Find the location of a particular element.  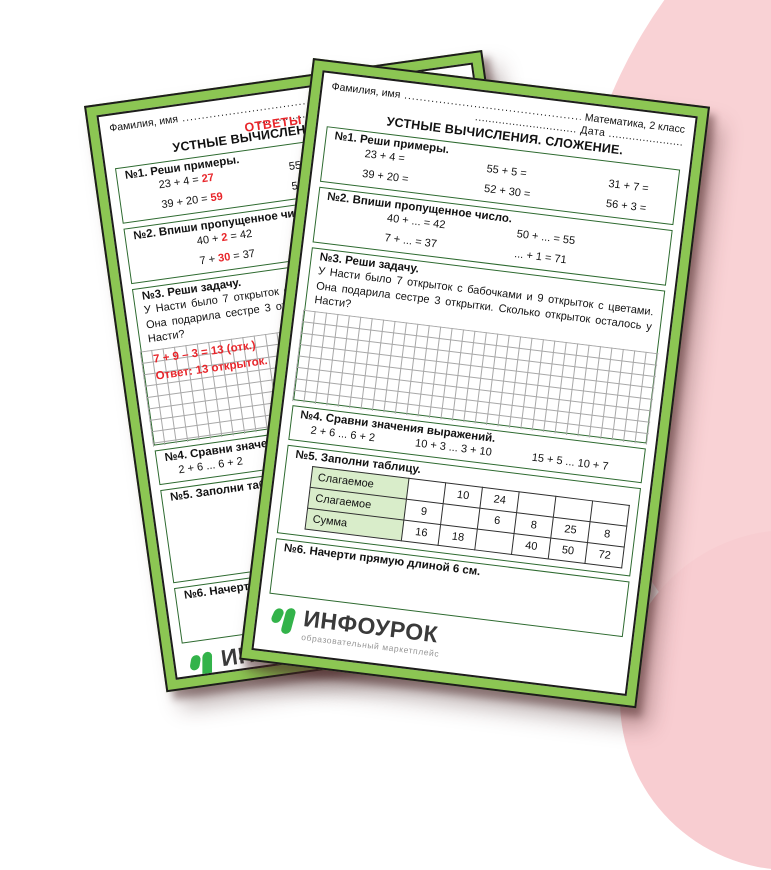

task1-col1: 23 + 4 = 39 + 20 = is located at coordinates (387, 166).